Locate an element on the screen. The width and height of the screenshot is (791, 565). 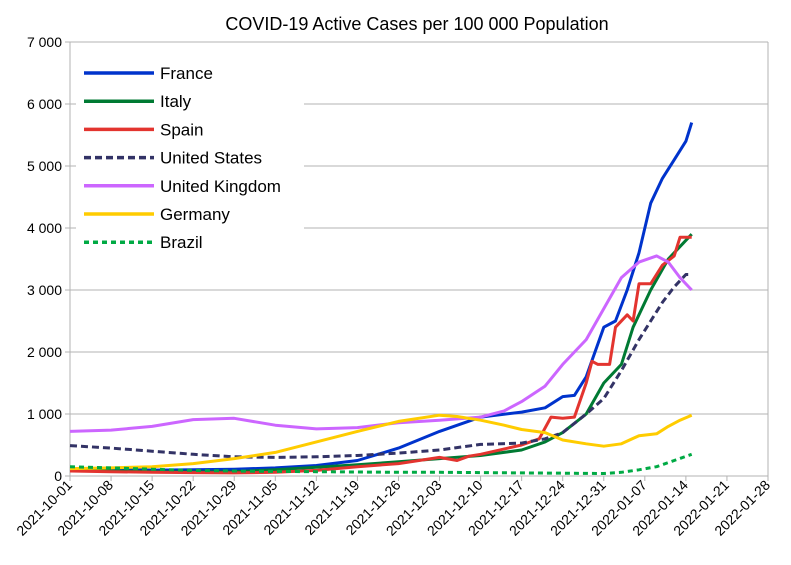
y-tick-label: 2 000 is located at coordinates (44, 352).